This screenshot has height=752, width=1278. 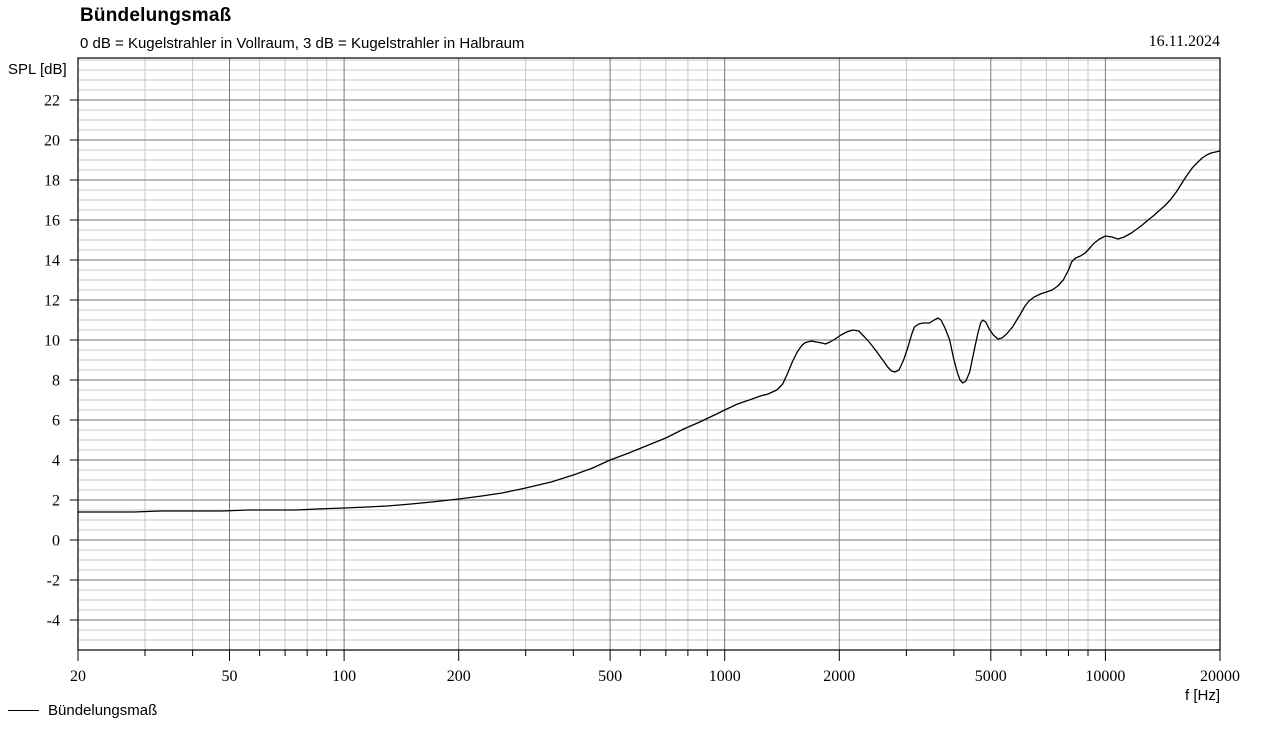 I want to click on legend-line-sample, so click(x=23, y=710).